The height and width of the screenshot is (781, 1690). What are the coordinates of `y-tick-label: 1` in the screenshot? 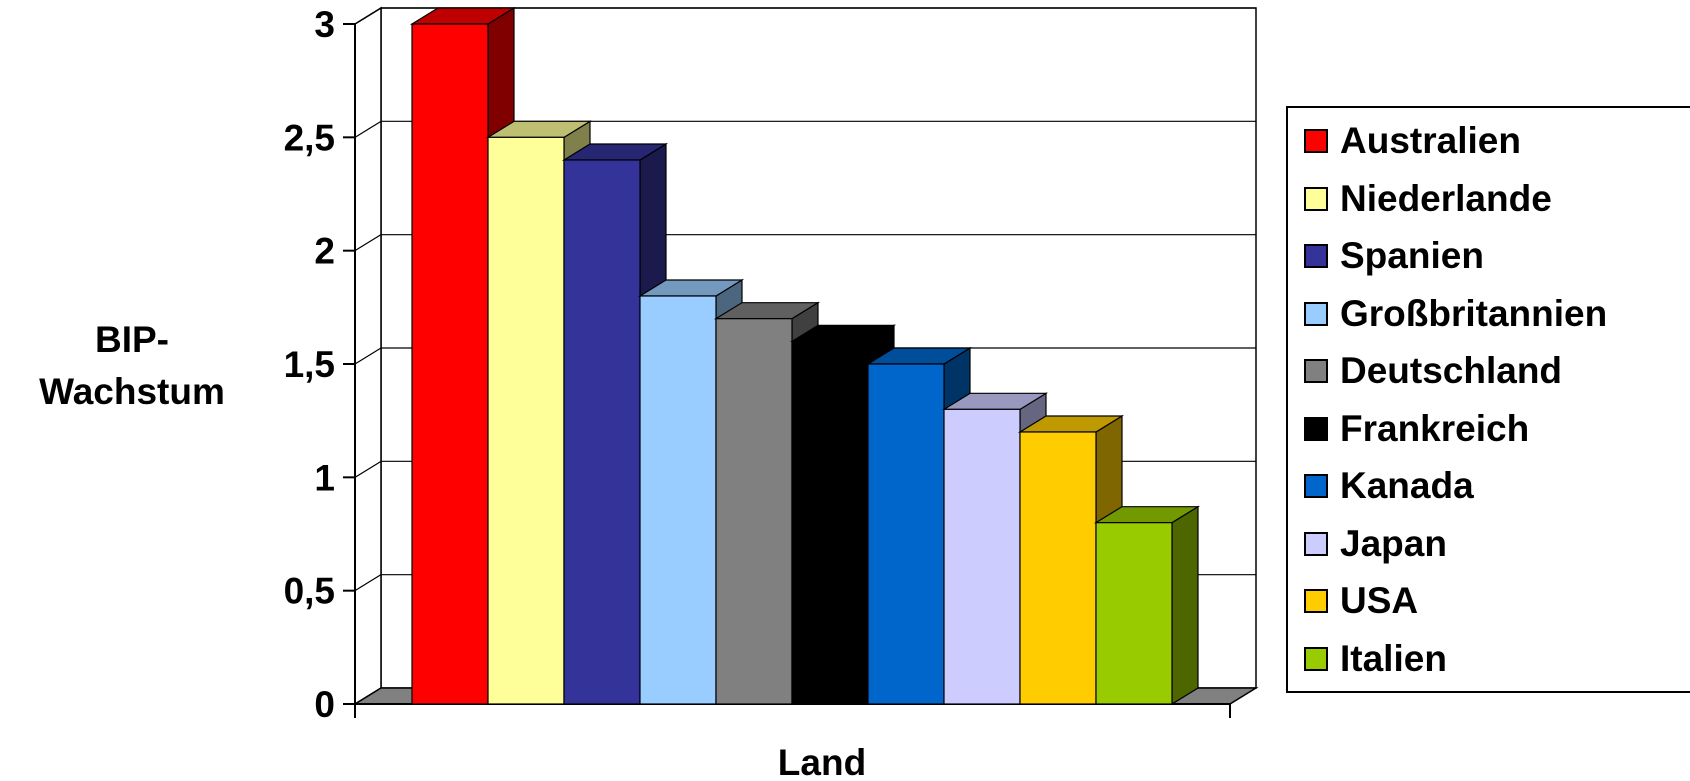 It's located at (324, 477).